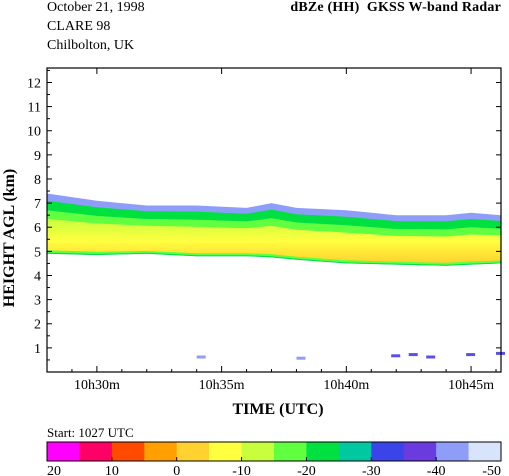 This screenshot has height=476, width=509. Describe the element at coordinates (34, 132) in the screenshot. I see `y-tick-label: 10` at that location.